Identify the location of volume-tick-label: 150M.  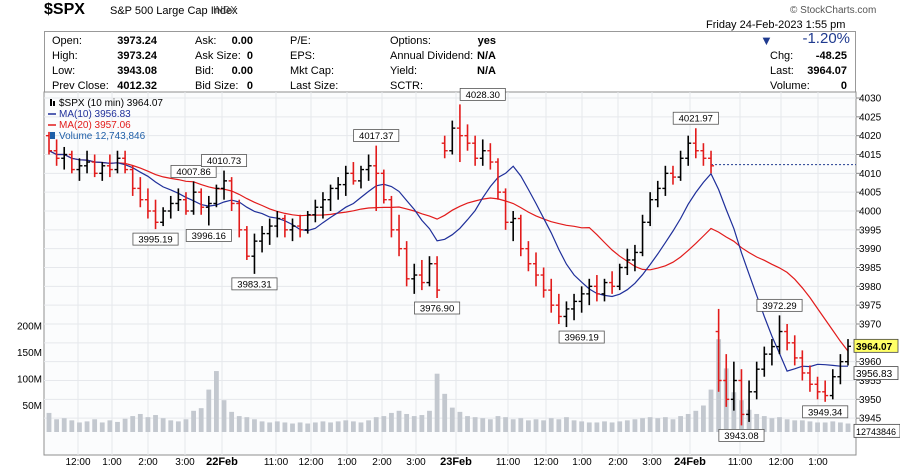
(29, 353).